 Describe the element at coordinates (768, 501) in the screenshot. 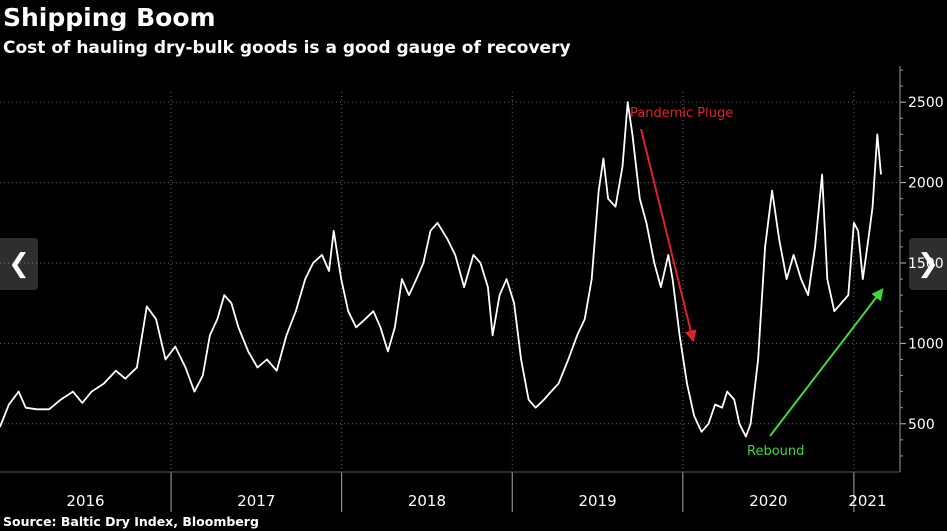

I see `x-tick-label: 2020` at that location.